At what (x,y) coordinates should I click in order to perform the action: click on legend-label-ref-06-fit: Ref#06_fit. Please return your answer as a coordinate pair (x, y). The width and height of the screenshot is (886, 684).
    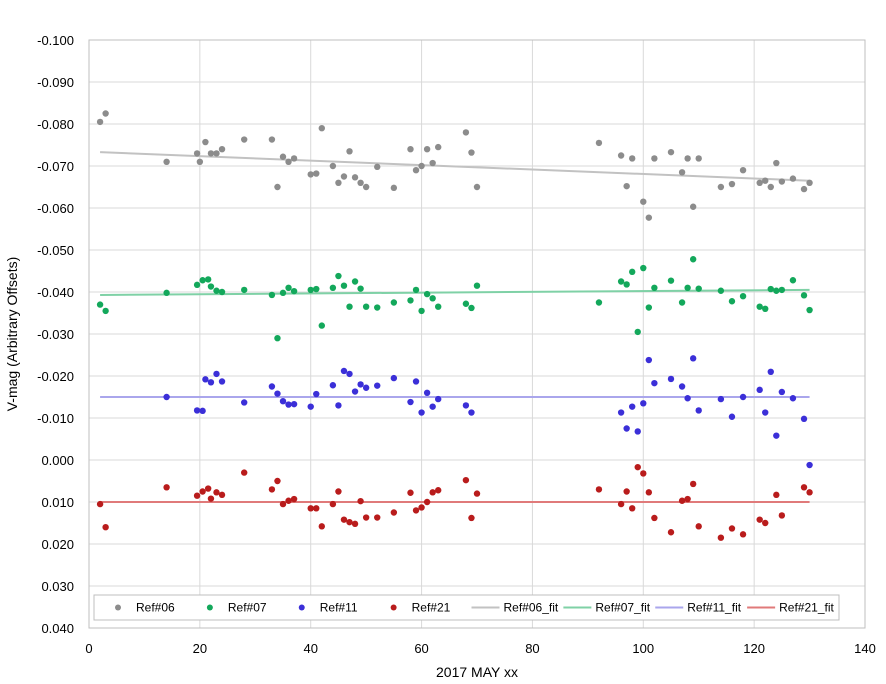
    Looking at the image, I should click on (531, 608).